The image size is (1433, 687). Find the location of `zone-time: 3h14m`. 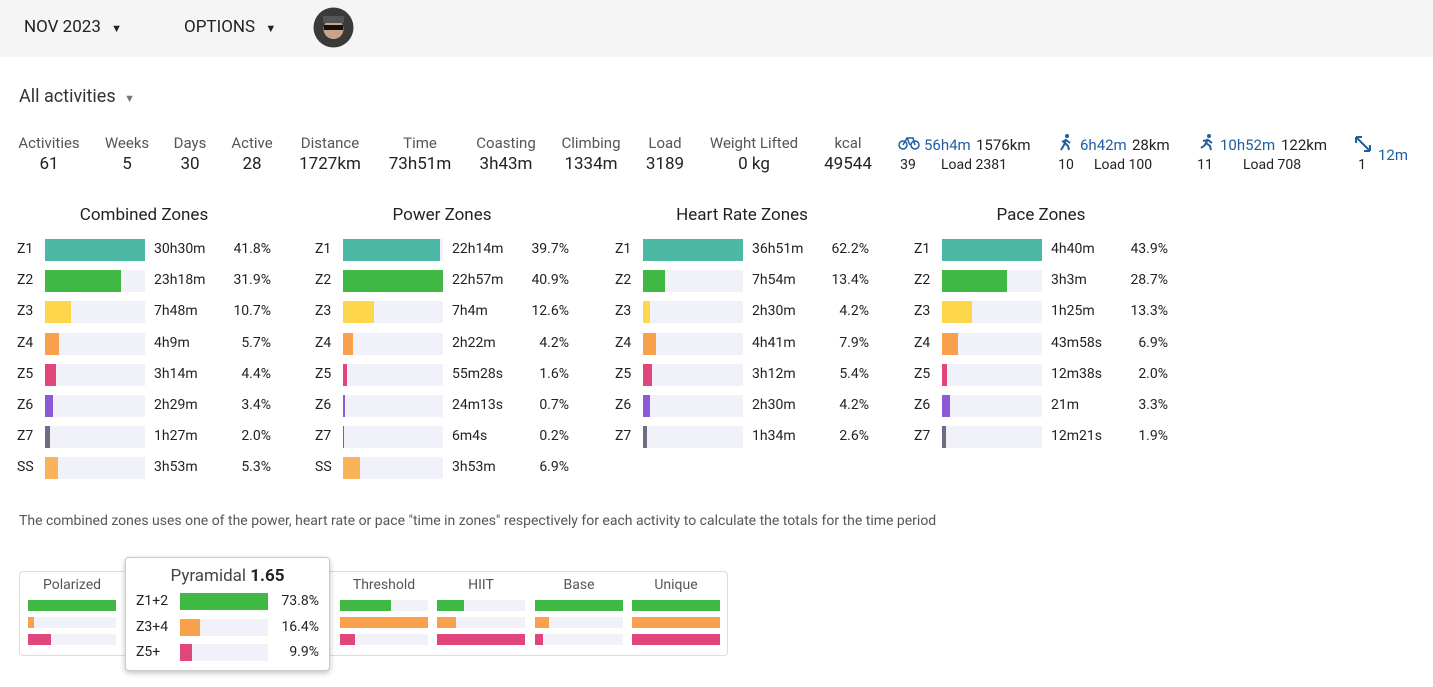

zone-time: 3h14m is located at coordinates (176, 373).